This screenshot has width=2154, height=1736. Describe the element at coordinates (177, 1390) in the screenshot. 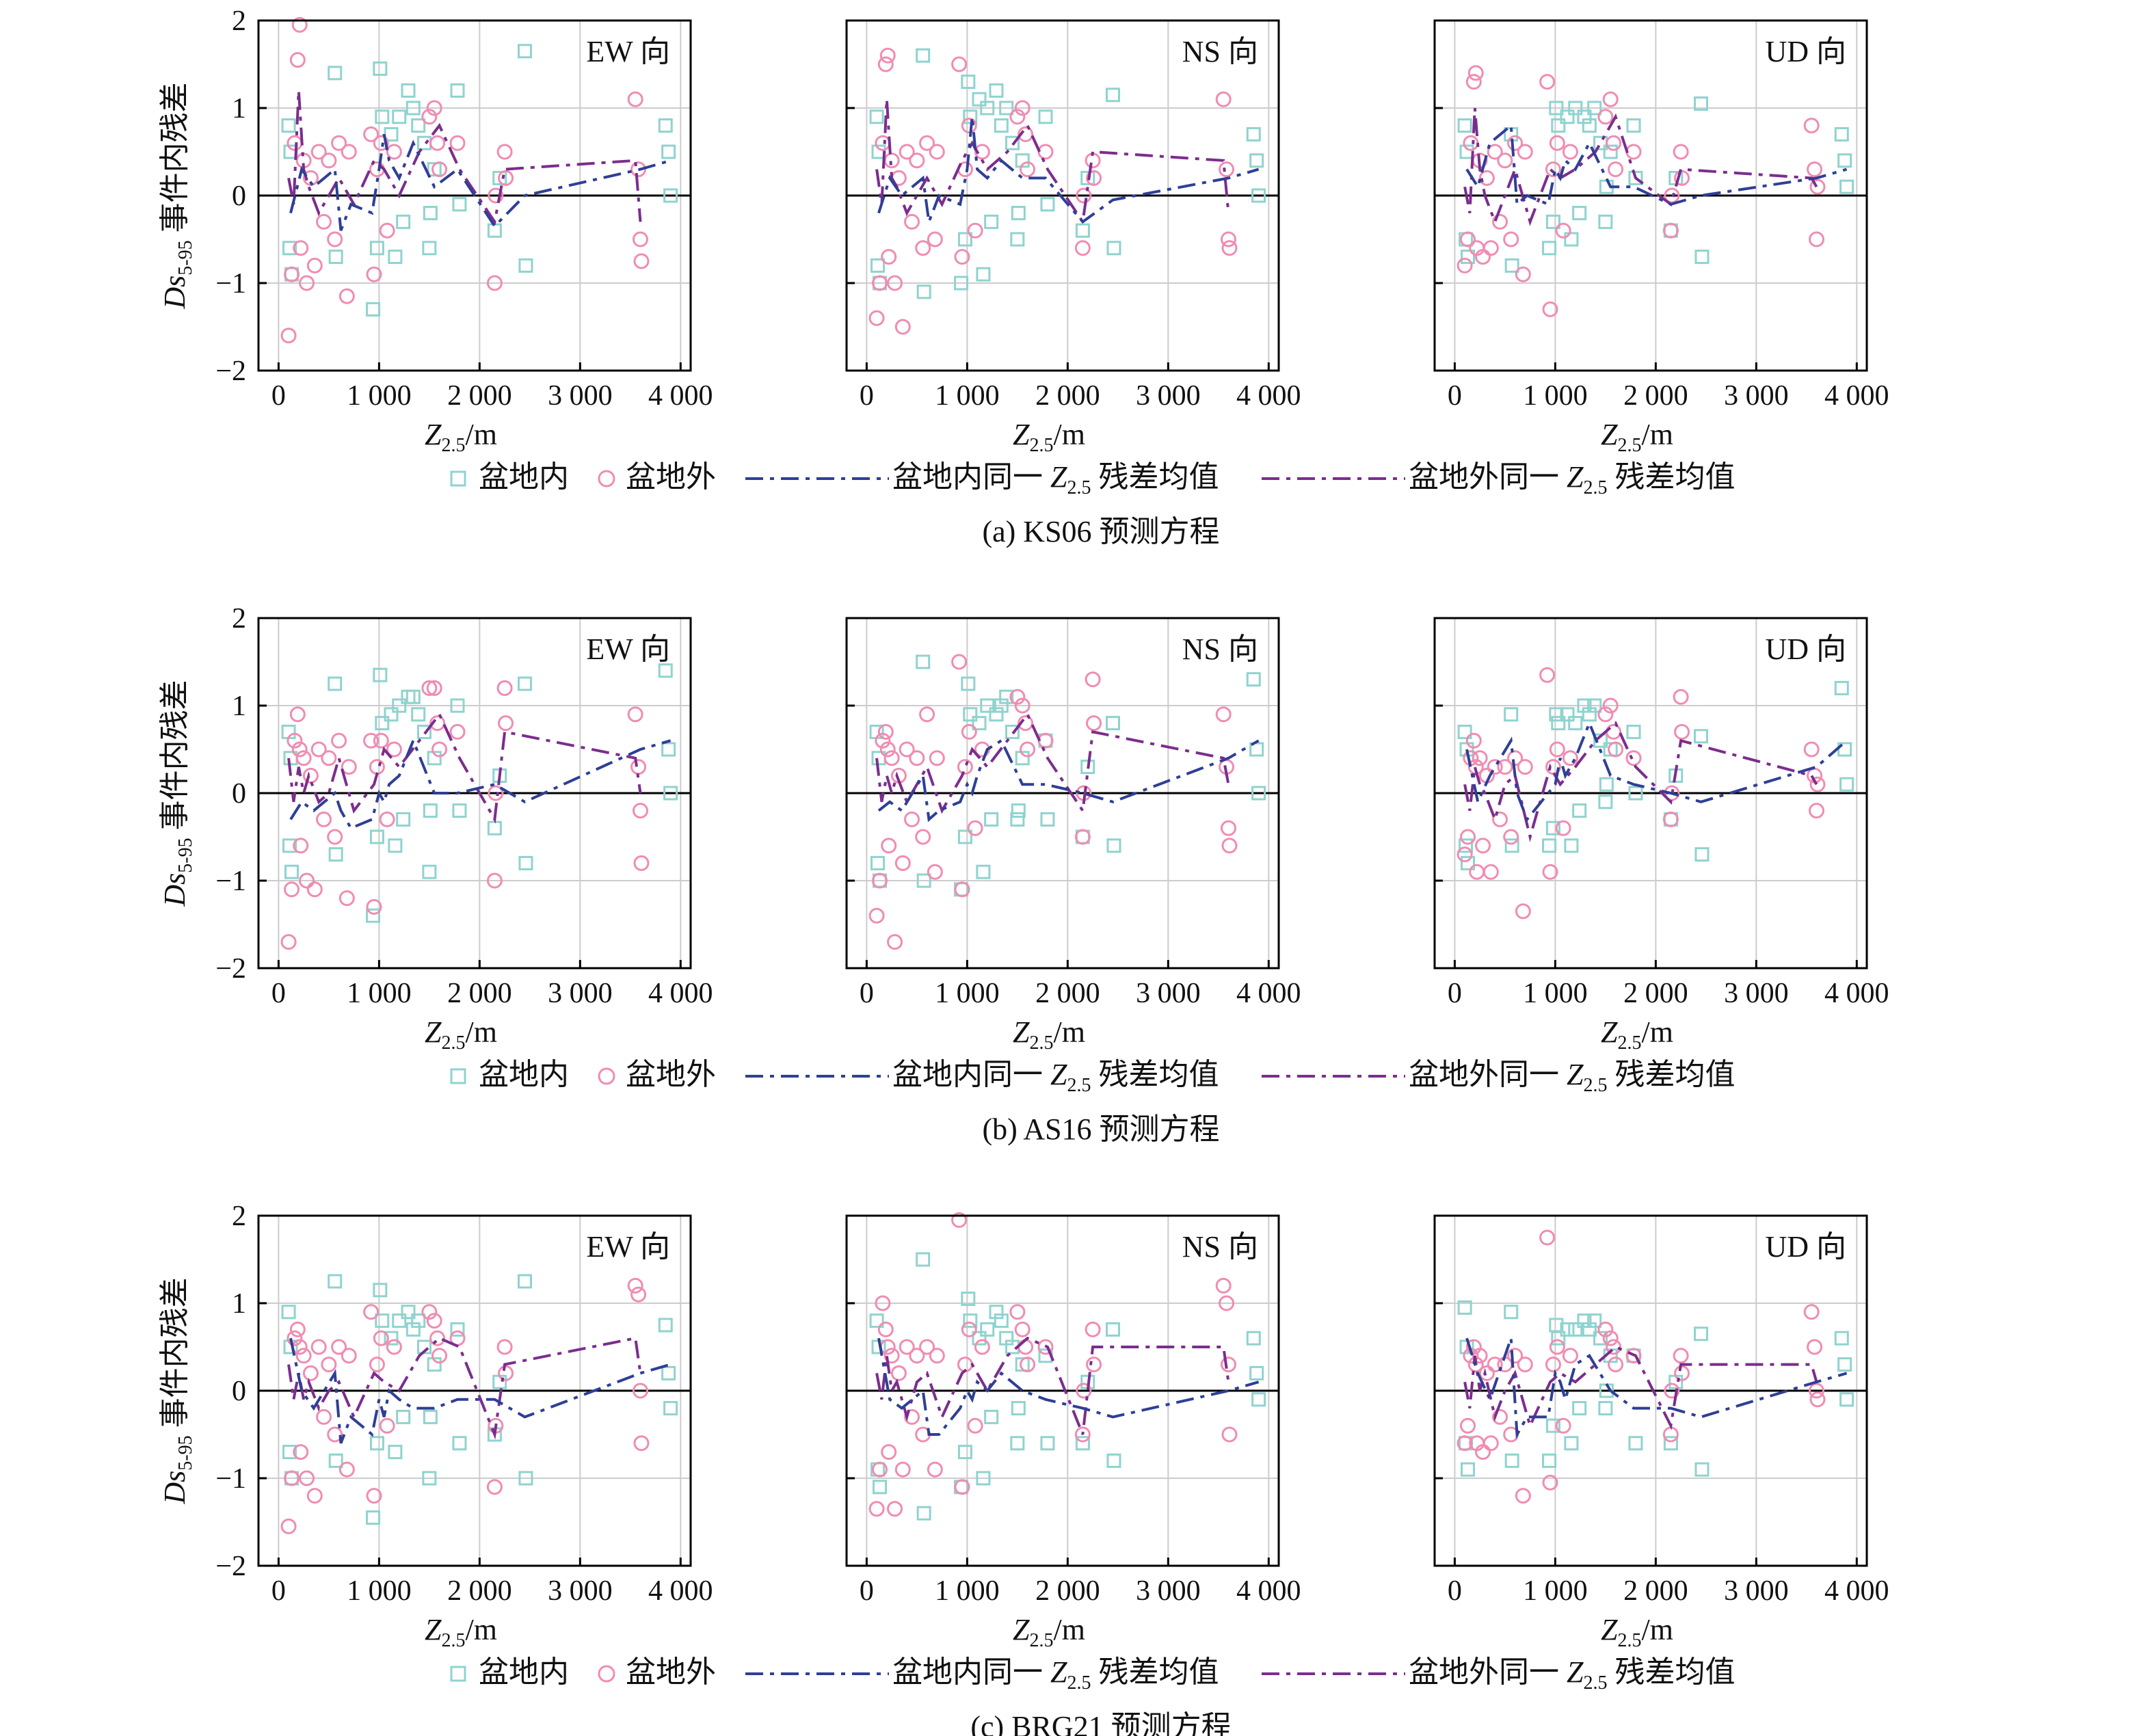

I see `y-axis-title: Ds5-95 事件内残差` at that location.